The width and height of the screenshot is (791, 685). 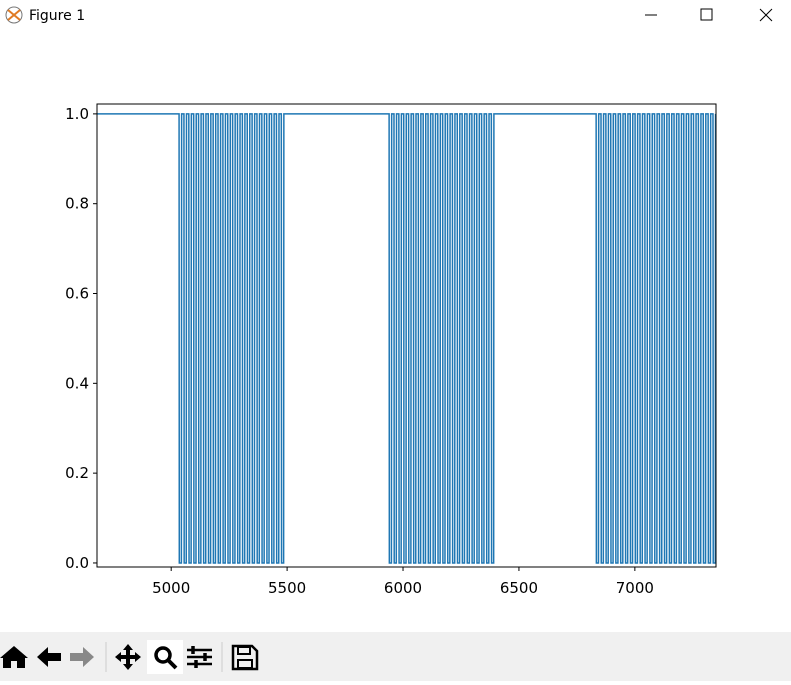 What do you see at coordinates (14, 657) in the screenshot?
I see `home-button` at bounding box center [14, 657].